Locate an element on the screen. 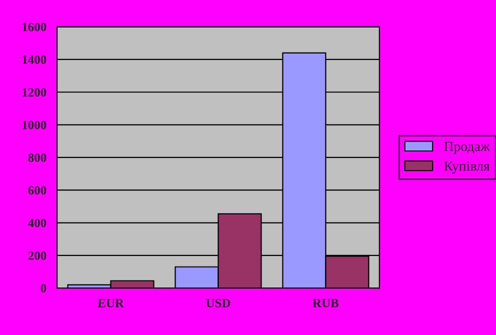 The image size is (496, 335). y-tick-label: 1200 is located at coordinates (34, 92).